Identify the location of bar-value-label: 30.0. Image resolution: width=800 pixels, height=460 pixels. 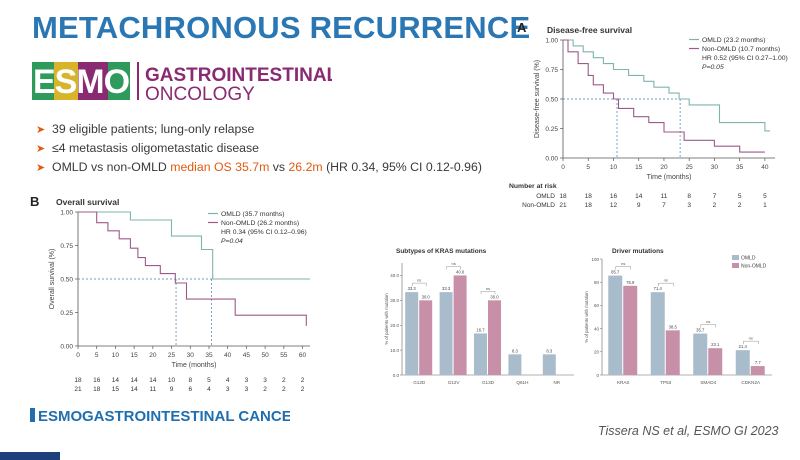
(494, 296).